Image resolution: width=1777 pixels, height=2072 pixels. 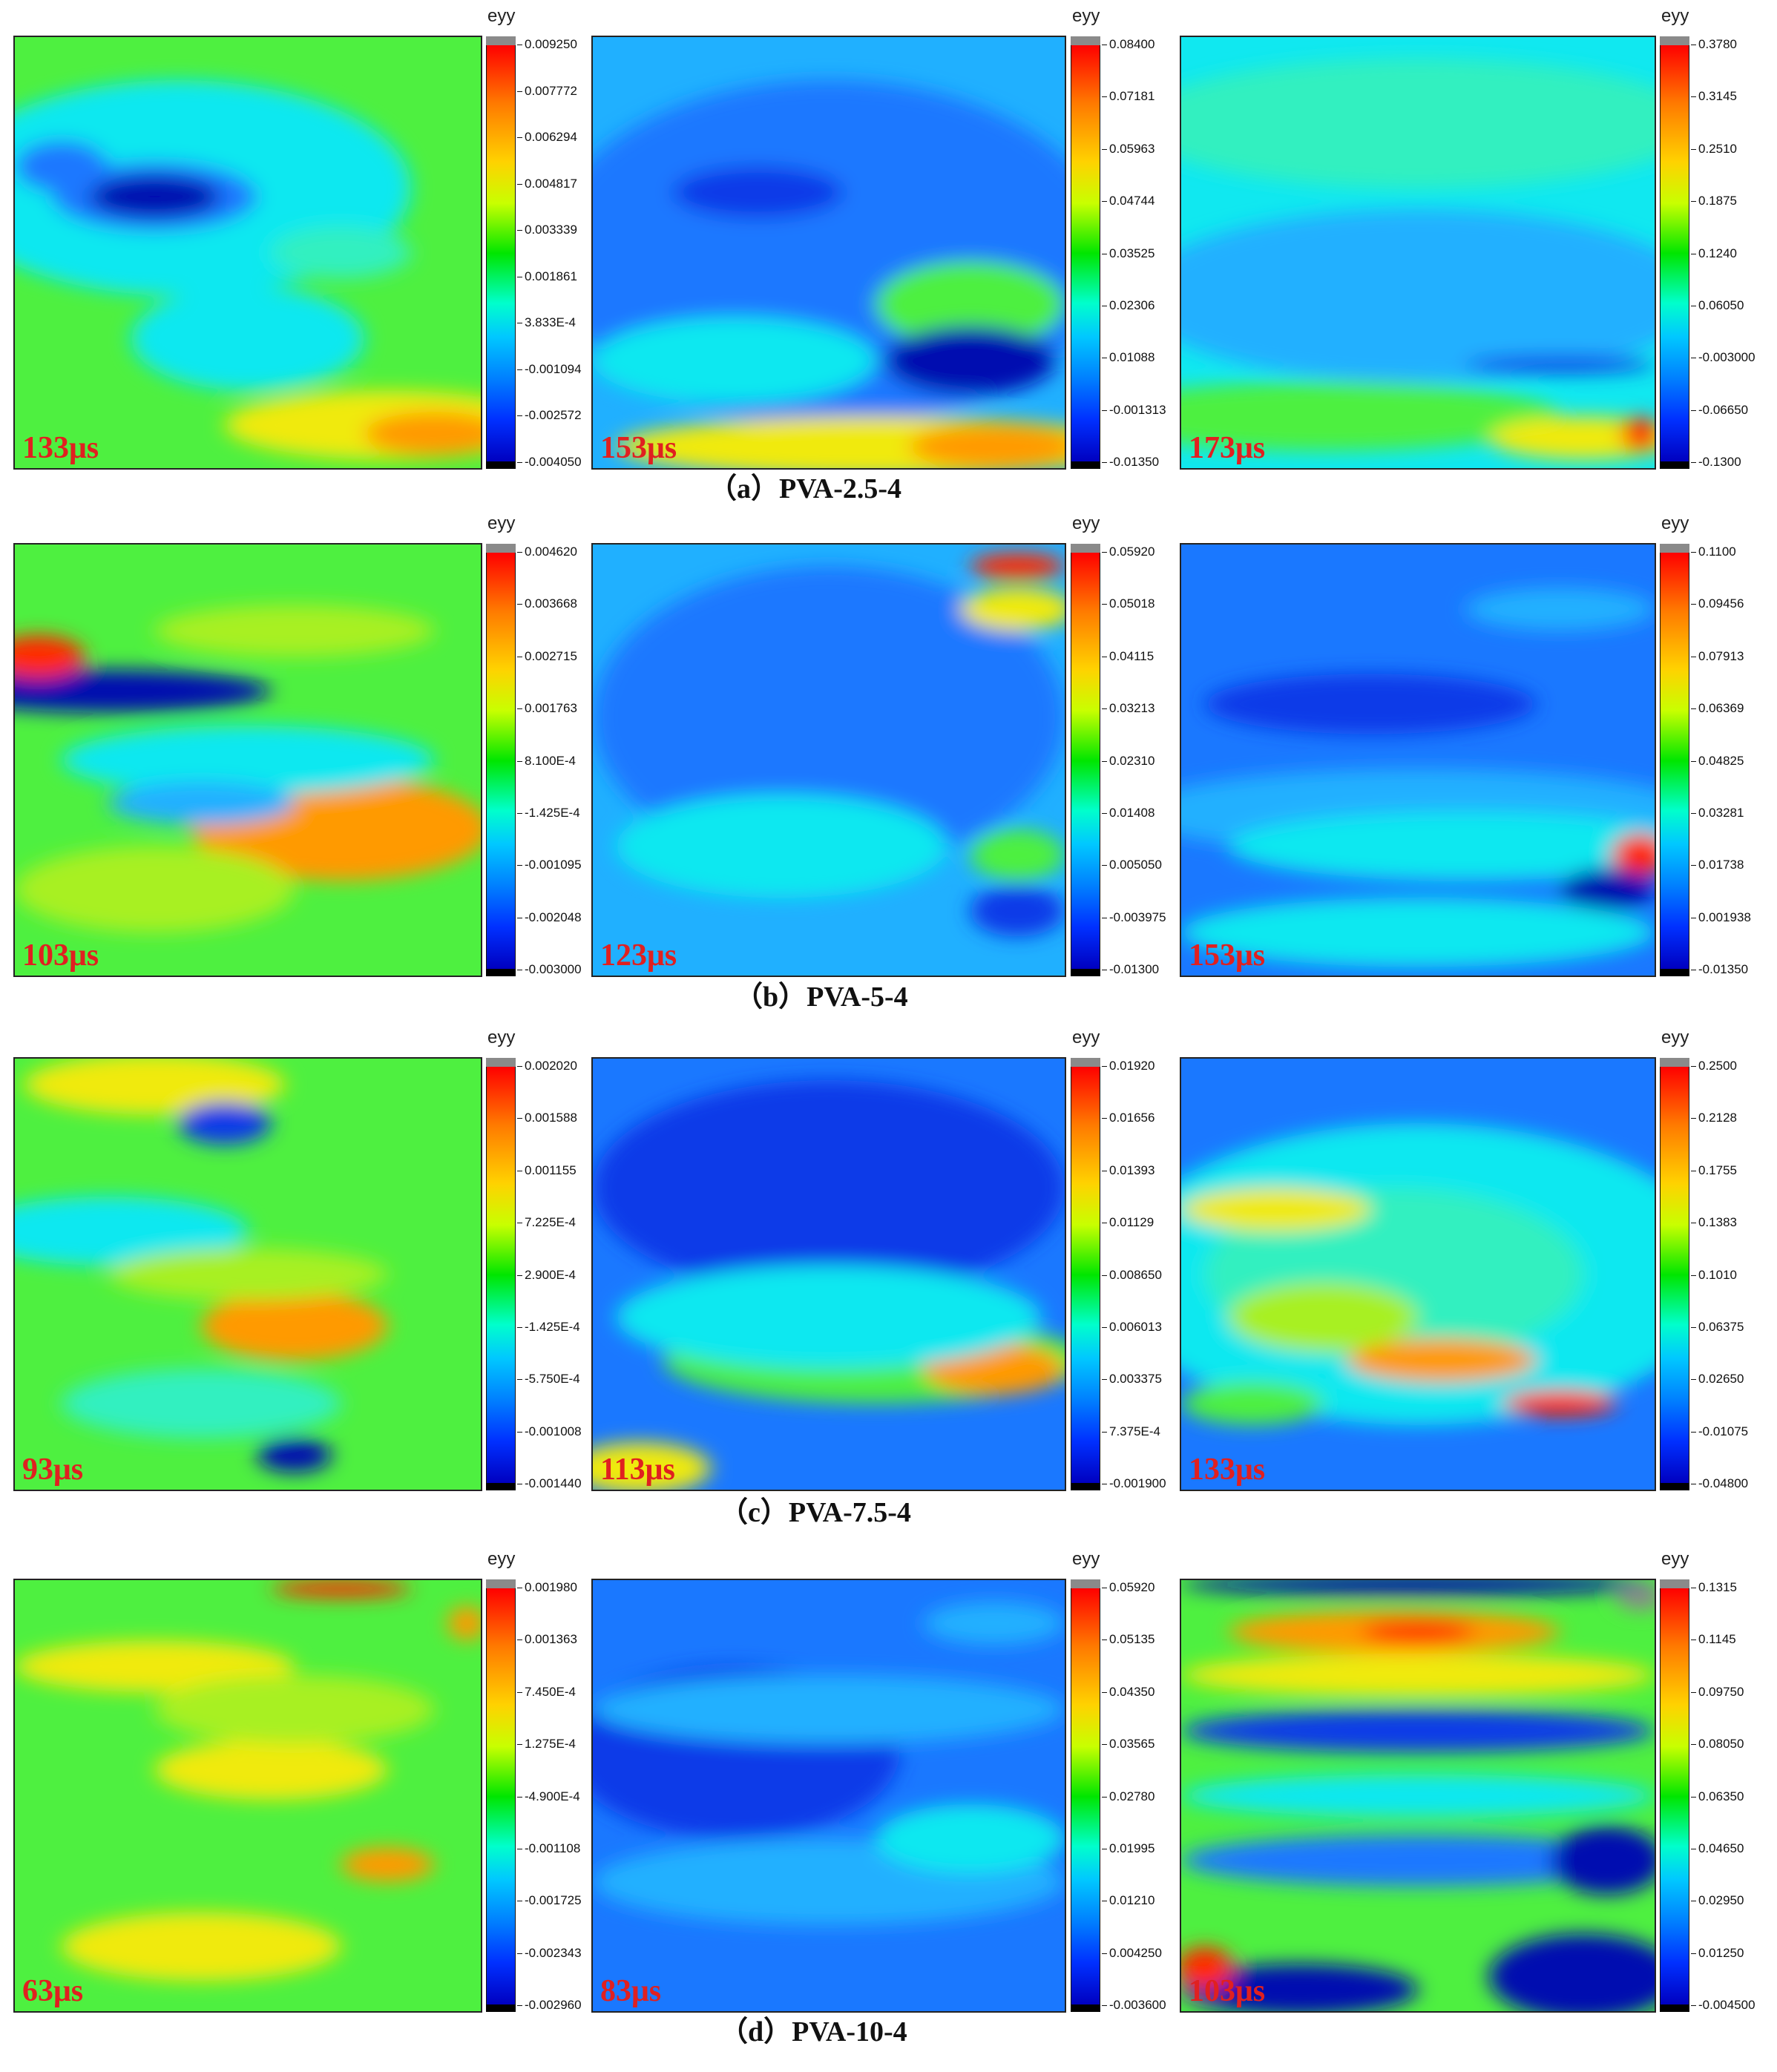 What do you see at coordinates (828, 253) in the screenshot?
I see `strain-map: 153μs` at bounding box center [828, 253].